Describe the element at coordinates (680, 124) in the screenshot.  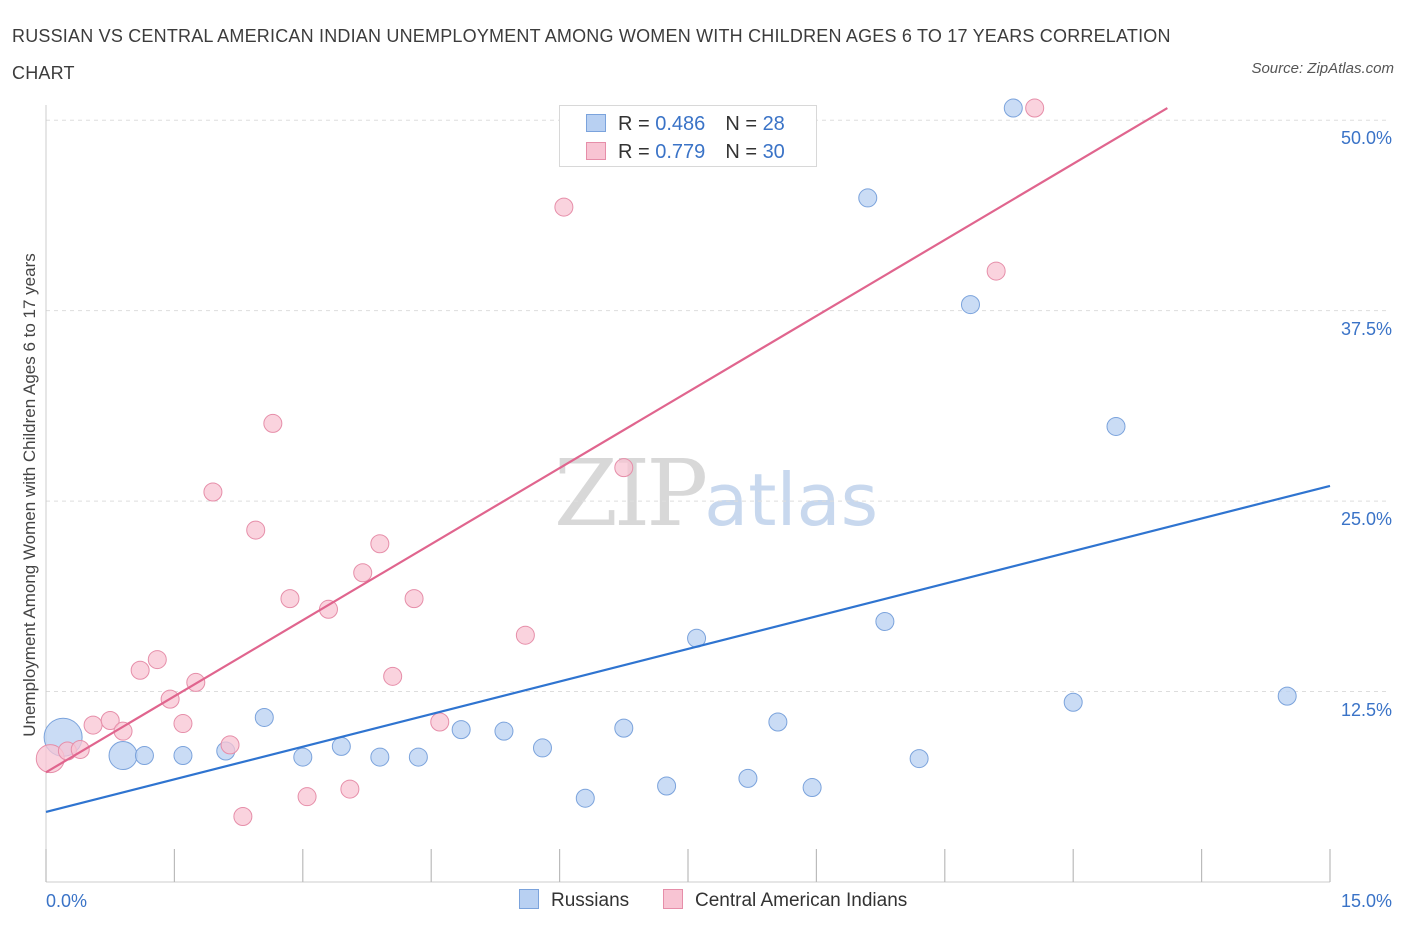
I see `legend-r-value: 0.486` at that location.